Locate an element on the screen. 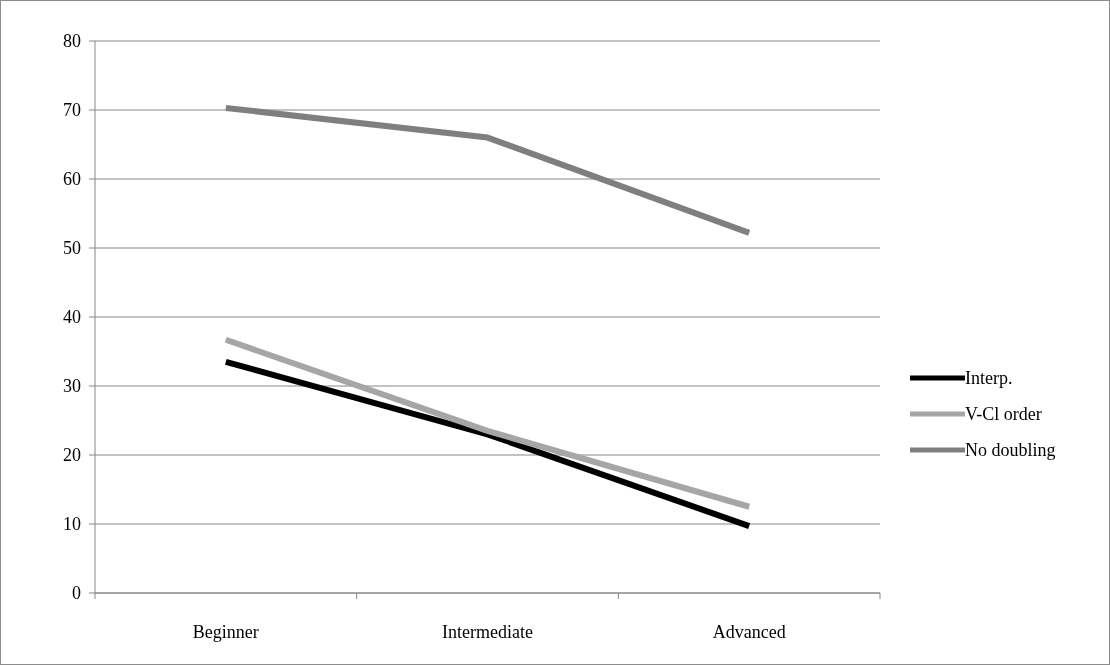  x-tick-label: Beginner is located at coordinates (225, 632).